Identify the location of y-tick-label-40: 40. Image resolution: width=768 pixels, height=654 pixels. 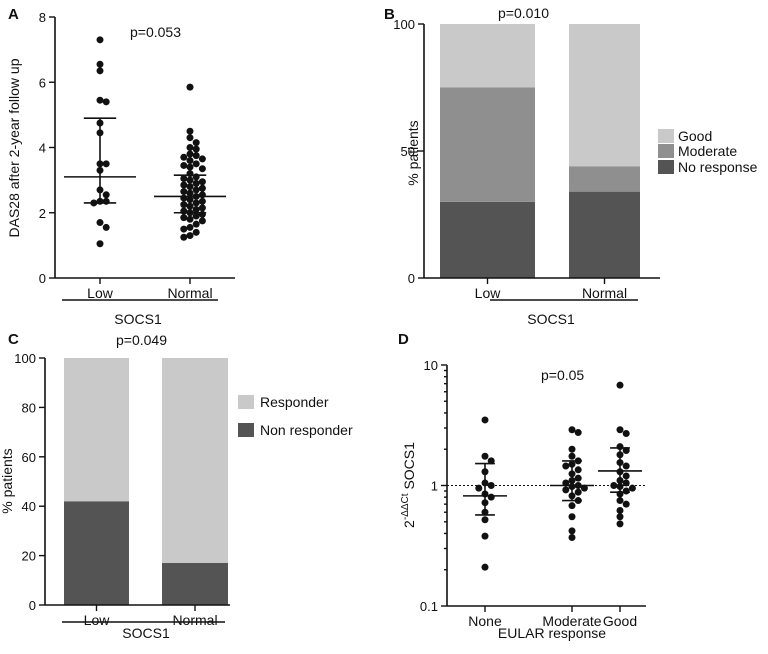
(29, 506).